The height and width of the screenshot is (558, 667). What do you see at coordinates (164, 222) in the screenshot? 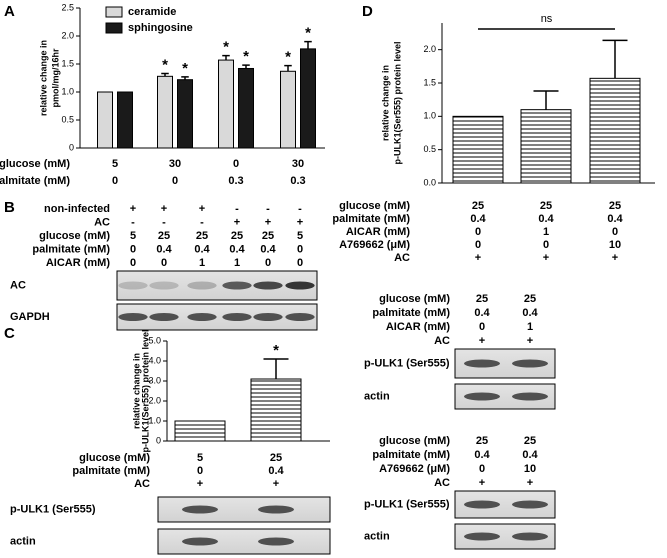
I see `condition-value: -` at bounding box center [164, 222].